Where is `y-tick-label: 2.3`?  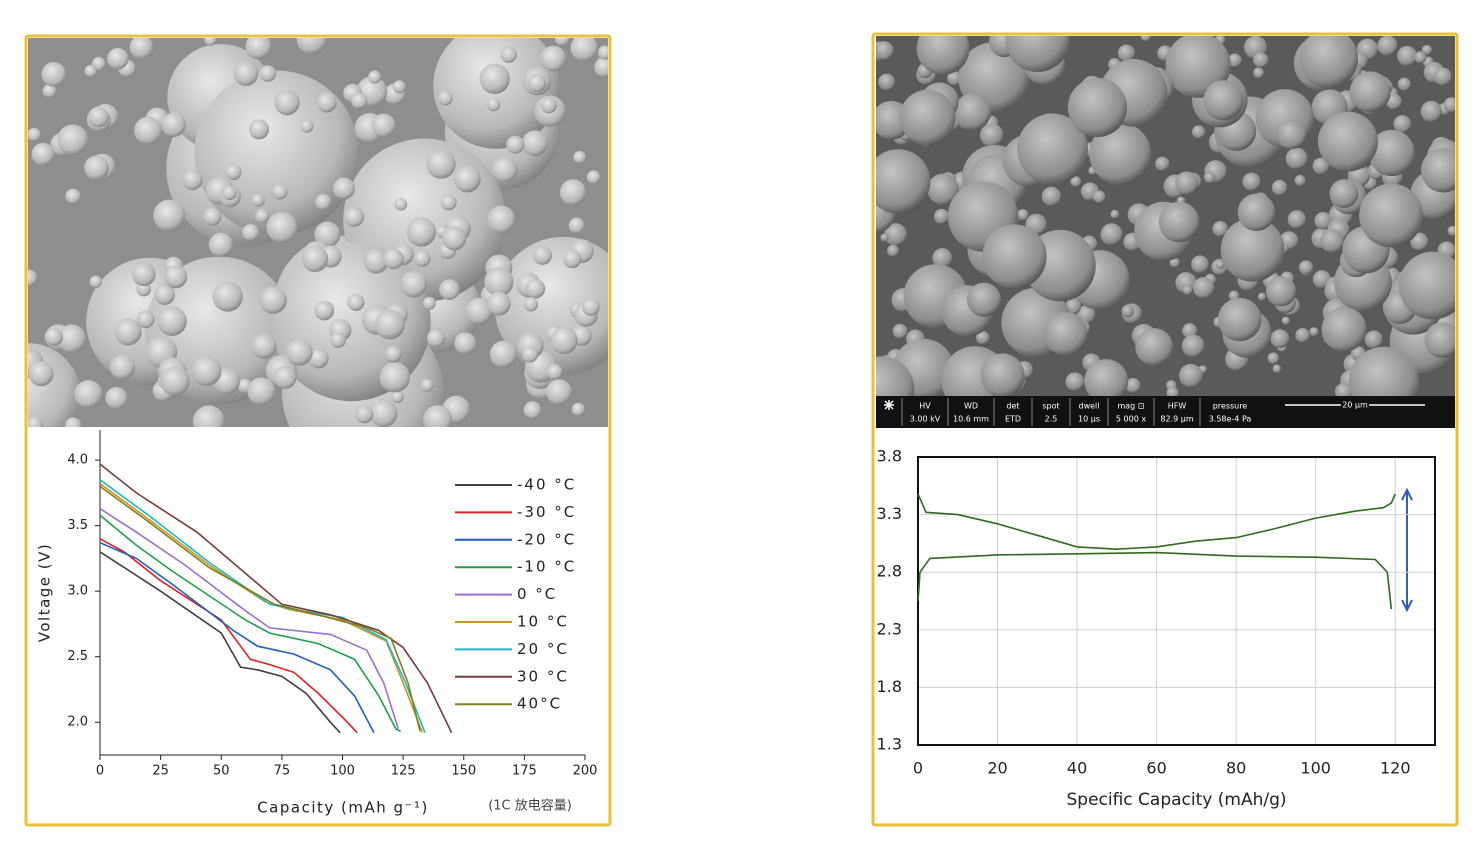
y-tick-label: 2.3 is located at coordinates (889, 628).